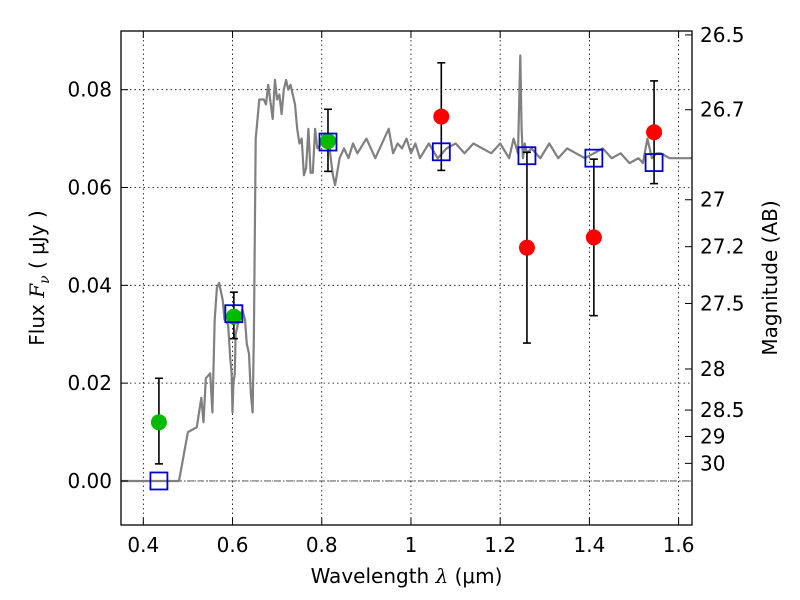 This screenshot has height=600, width=800. Describe the element at coordinates (722, 410) in the screenshot. I see `right-tick-label: 28.5` at that location.